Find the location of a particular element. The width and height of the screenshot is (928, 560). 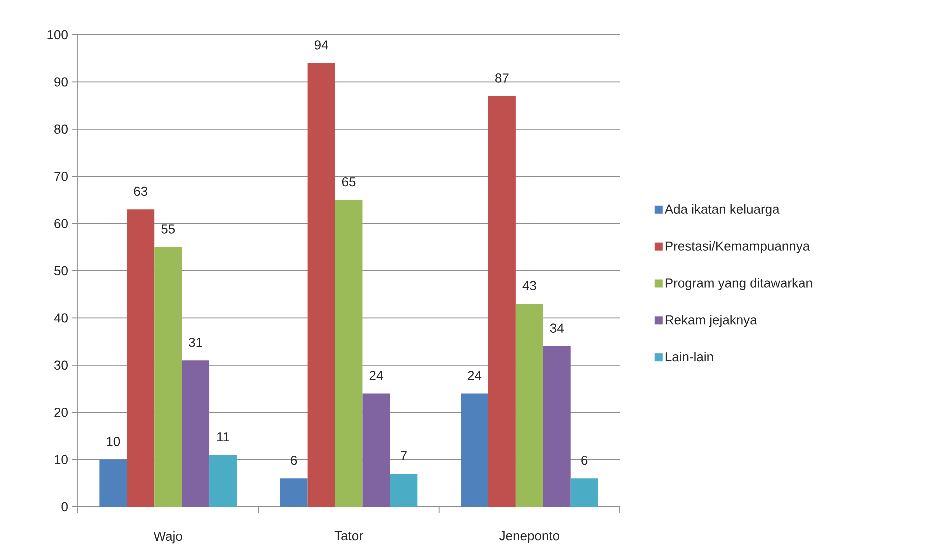

x-tick-label: Jeneponto is located at coordinates (530, 538).